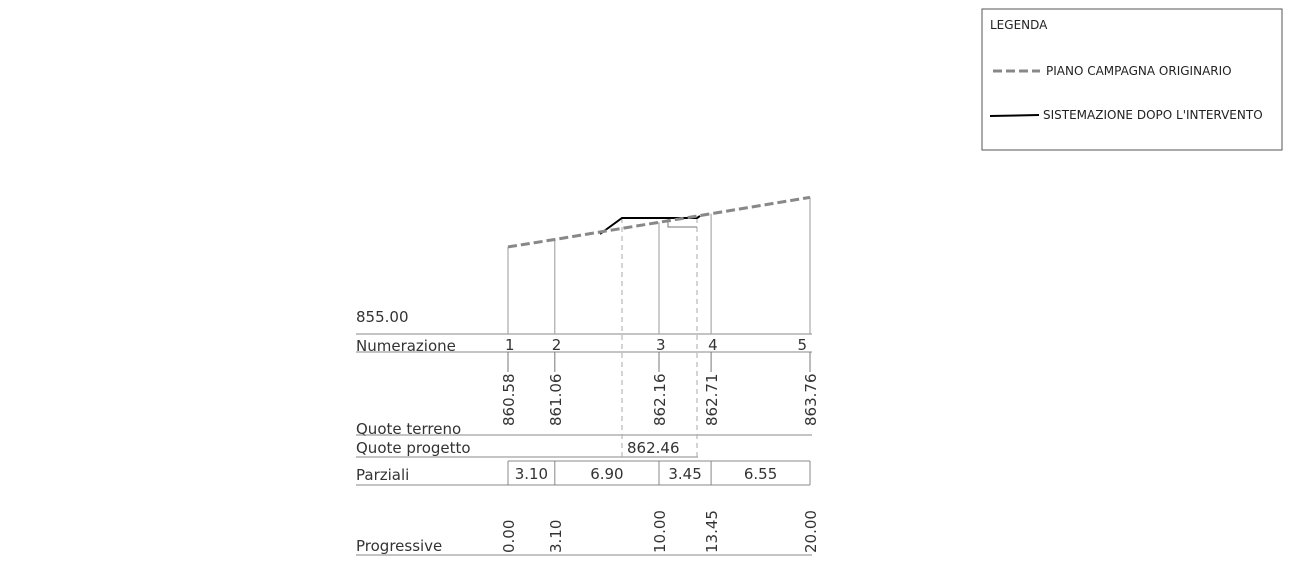 The height and width of the screenshot is (574, 1299). Describe the element at coordinates (557, 345) in the screenshot. I see `station-number: 2` at that location.